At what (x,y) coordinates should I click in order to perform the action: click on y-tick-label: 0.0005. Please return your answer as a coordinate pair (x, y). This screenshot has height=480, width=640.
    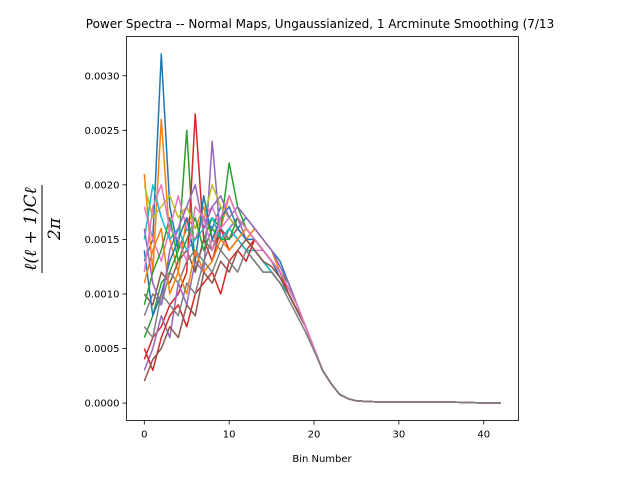
    Looking at the image, I should click on (102, 349).